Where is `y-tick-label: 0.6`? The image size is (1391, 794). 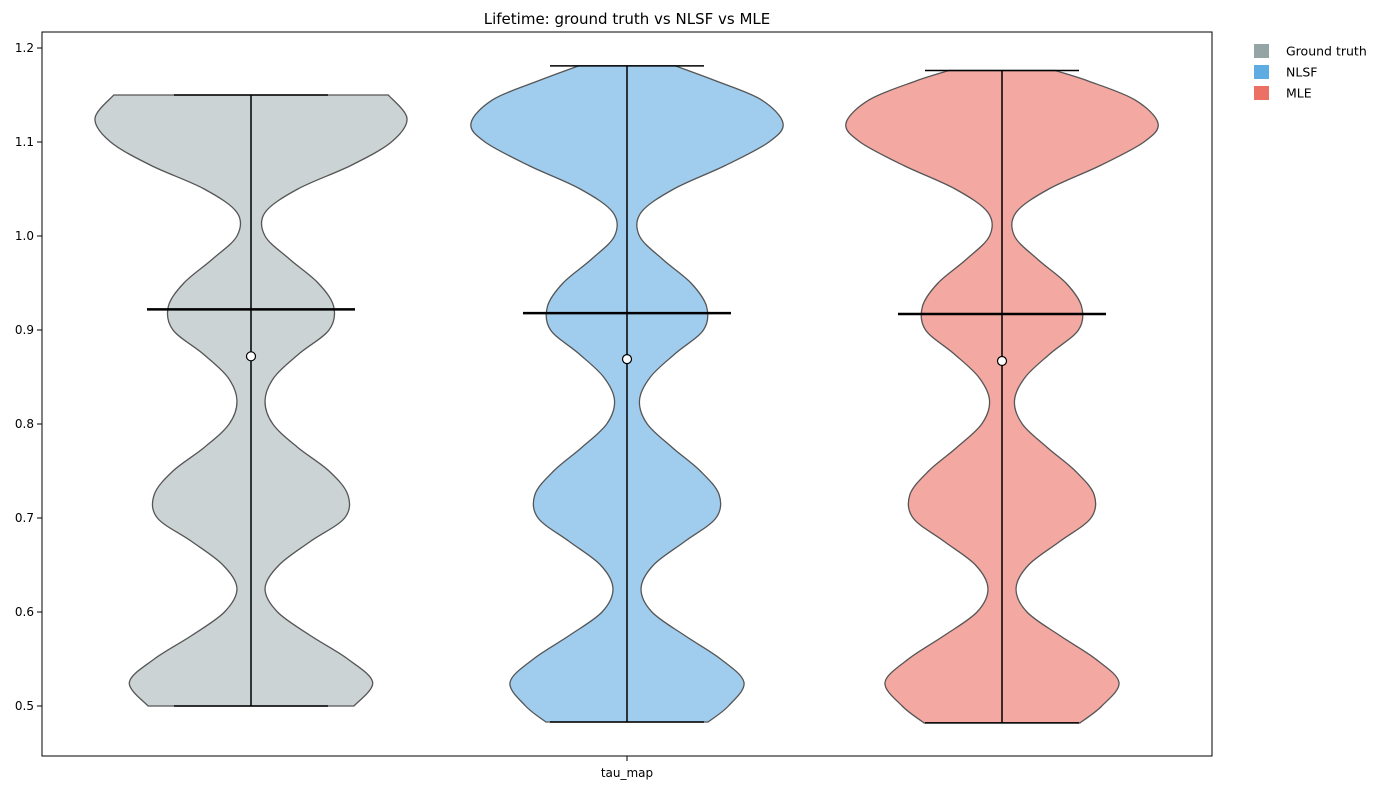 y-tick-label: 0.6 is located at coordinates (24, 612).